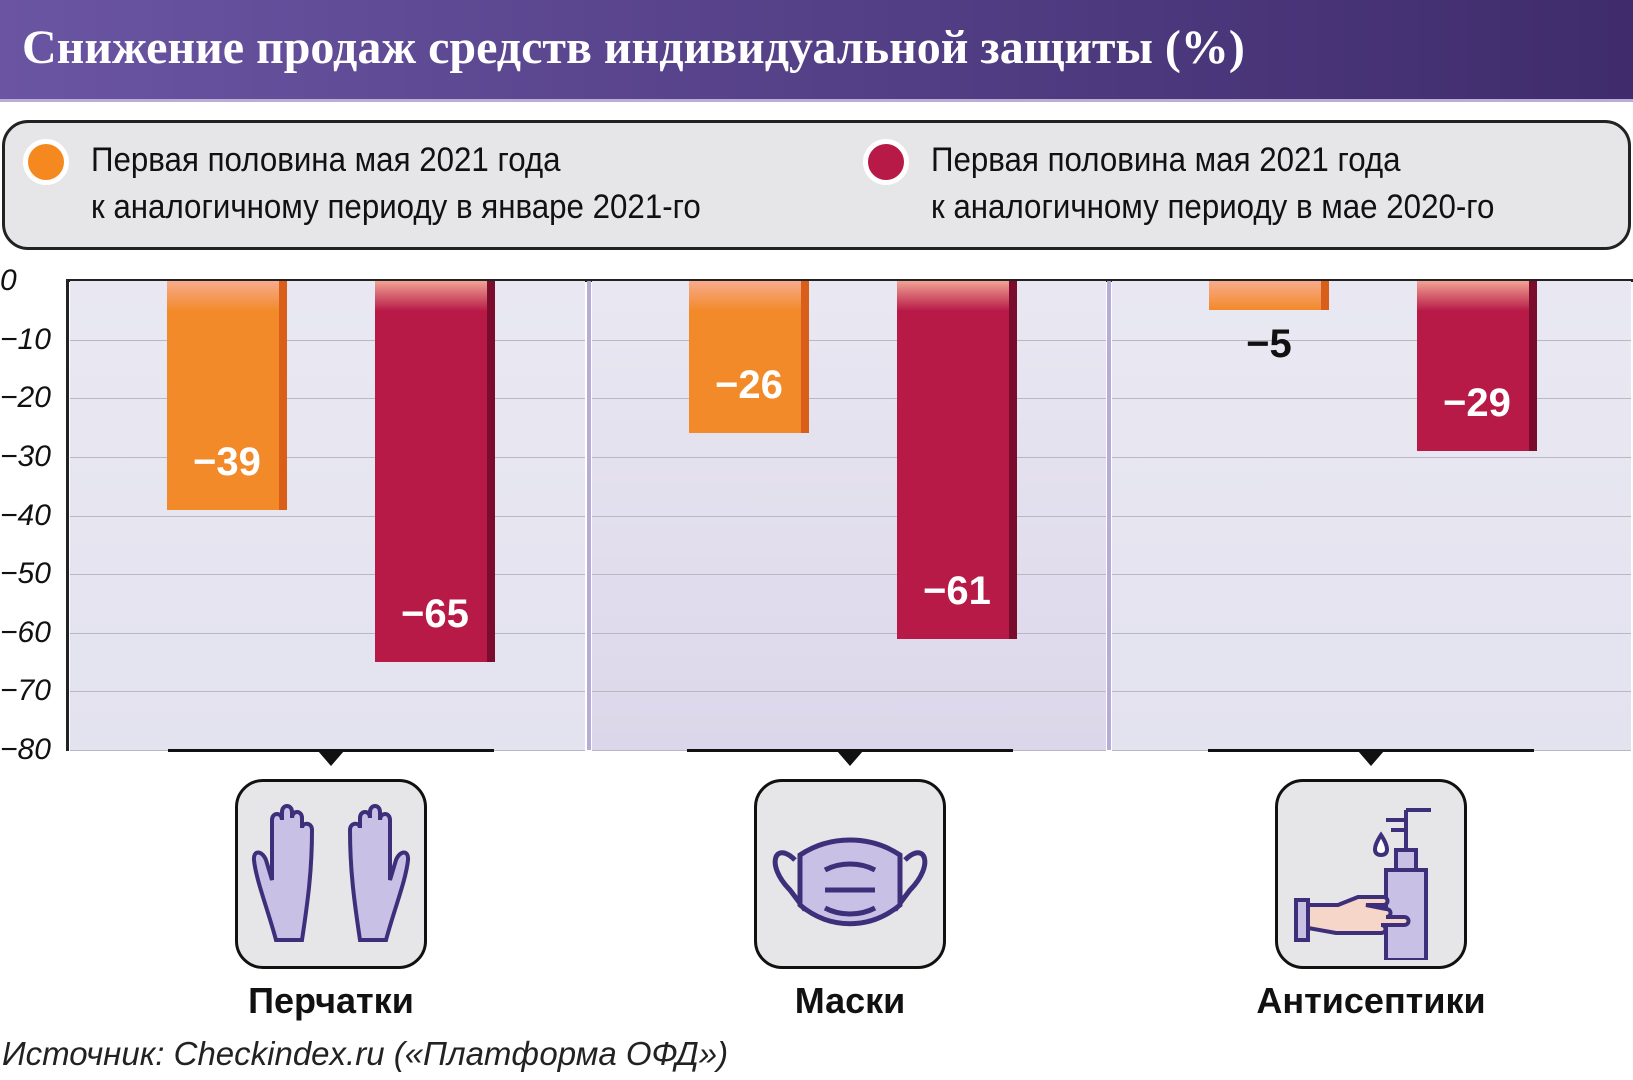  What do you see at coordinates (25, 456) in the screenshot?
I see `y-tick-label: −30` at bounding box center [25, 456].